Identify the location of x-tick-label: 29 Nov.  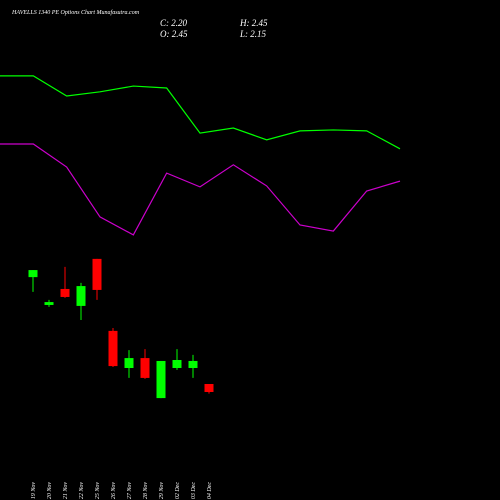
(162, 491).